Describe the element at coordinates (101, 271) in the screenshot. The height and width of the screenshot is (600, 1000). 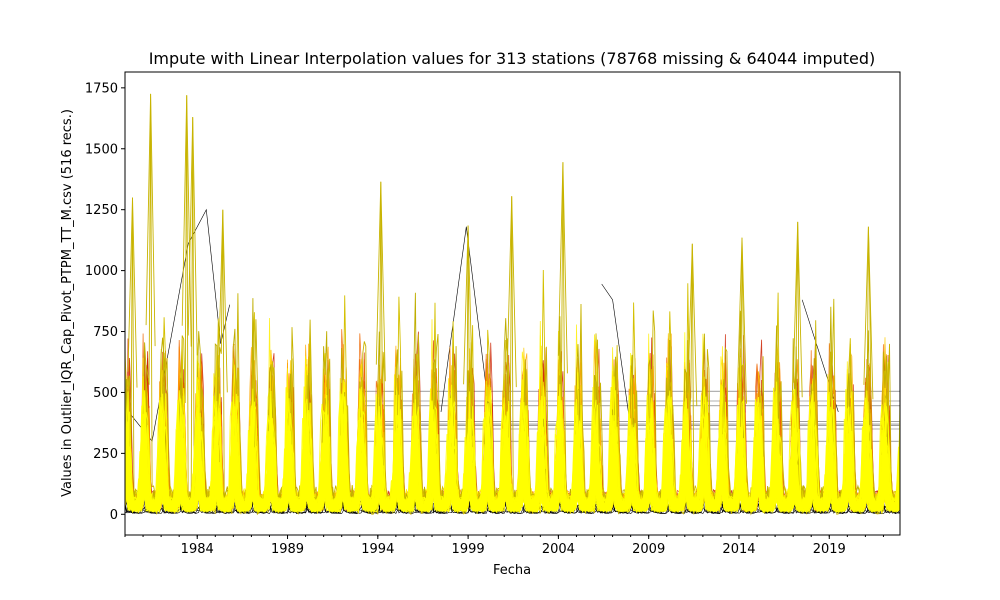
I see `y-tick-label: 1000` at that location.